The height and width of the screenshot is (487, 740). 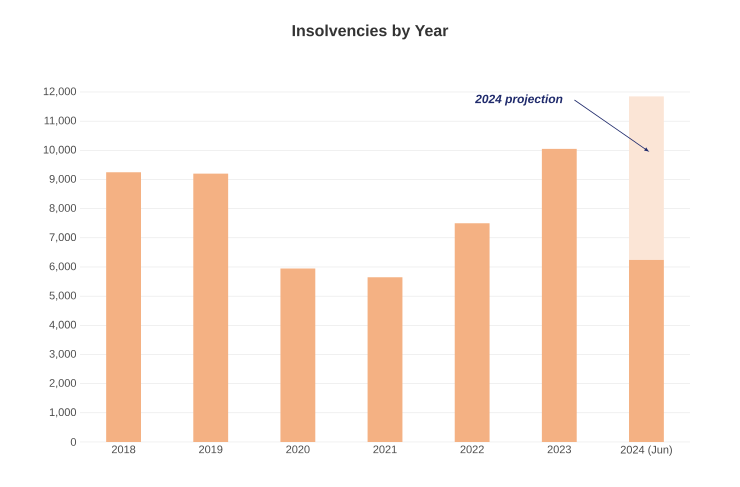 What do you see at coordinates (124, 450) in the screenshot?
I see `x-tick-label: 2018` at bounding box center [124, 450].